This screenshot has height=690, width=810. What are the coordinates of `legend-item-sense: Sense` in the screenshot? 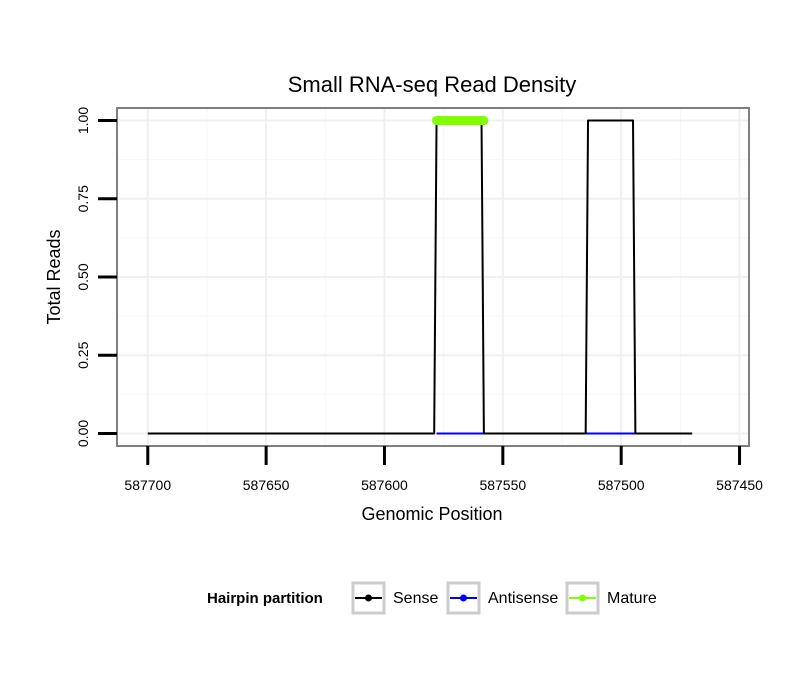 It's located at (394, 598).